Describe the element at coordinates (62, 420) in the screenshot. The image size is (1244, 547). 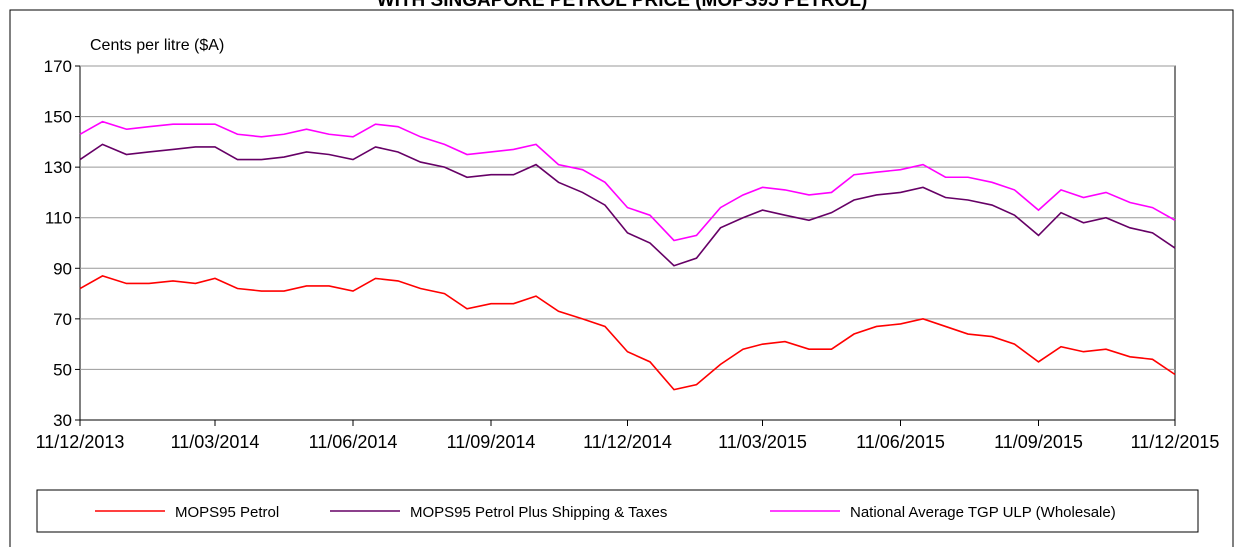
I see `y-tick-label: 30` at that location.